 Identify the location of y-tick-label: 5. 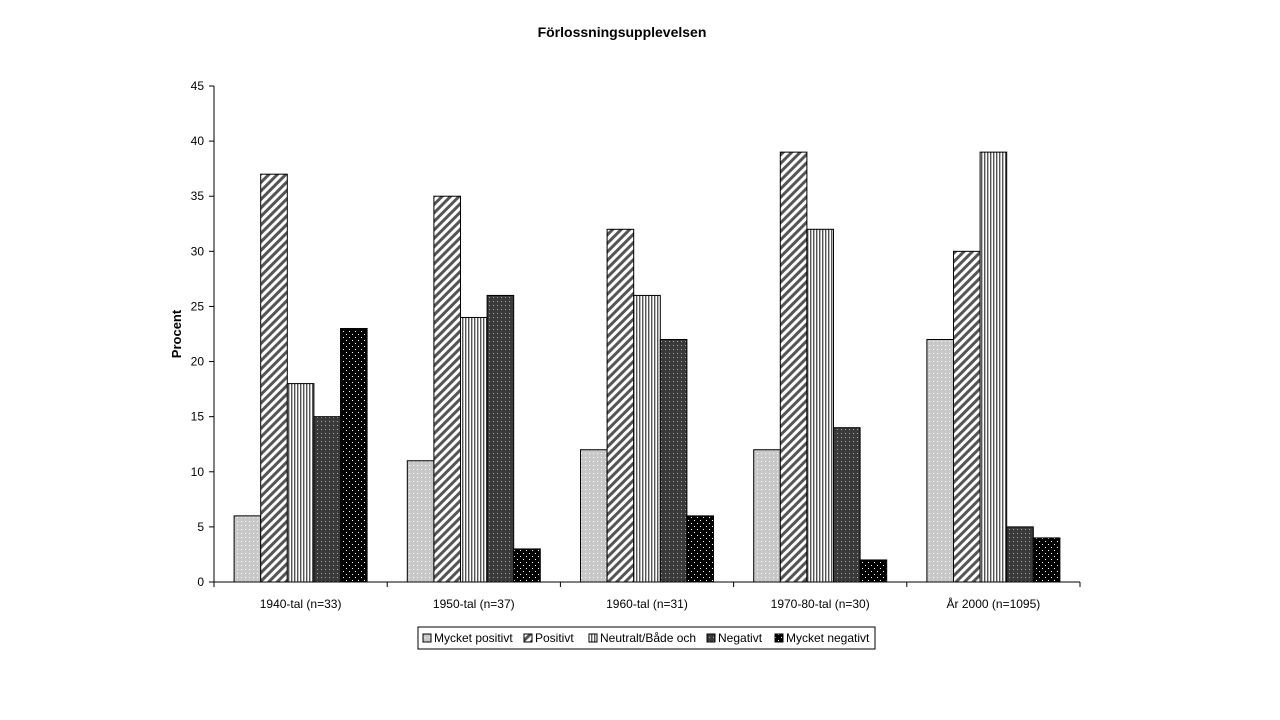
(200, 527).